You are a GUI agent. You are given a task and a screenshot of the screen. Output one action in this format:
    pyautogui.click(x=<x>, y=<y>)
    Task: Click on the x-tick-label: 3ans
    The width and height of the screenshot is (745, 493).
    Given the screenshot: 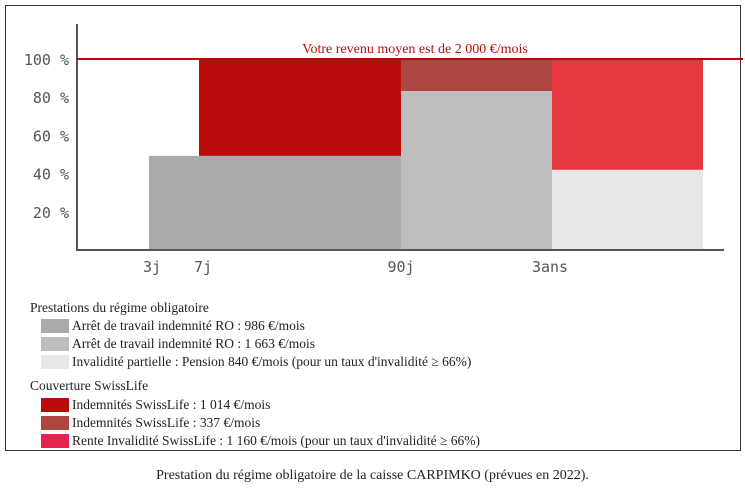 What is the action you would take?
    pyautogui.click(x=550, y=267)
    